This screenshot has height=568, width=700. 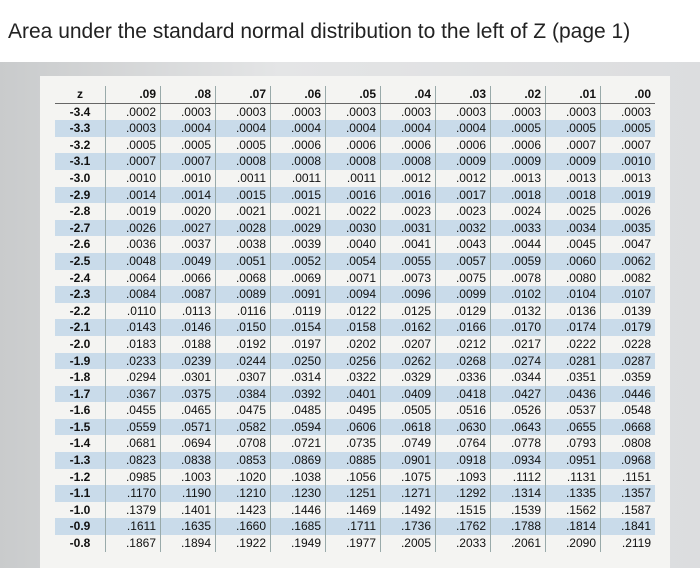 I want to click on probability-cell: .1210, so click(x=243, y=493).